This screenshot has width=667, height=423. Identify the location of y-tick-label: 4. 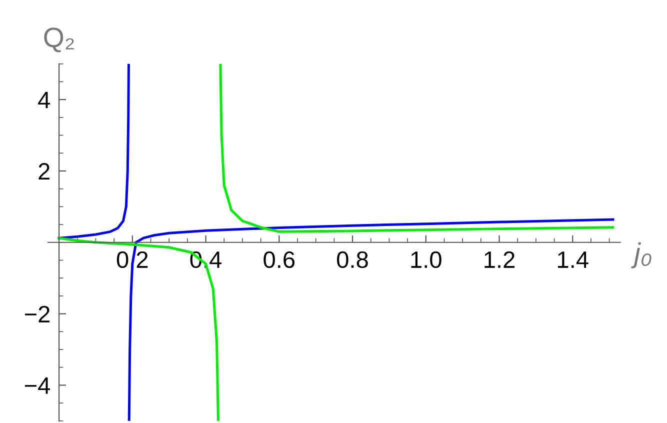
(44, 100).